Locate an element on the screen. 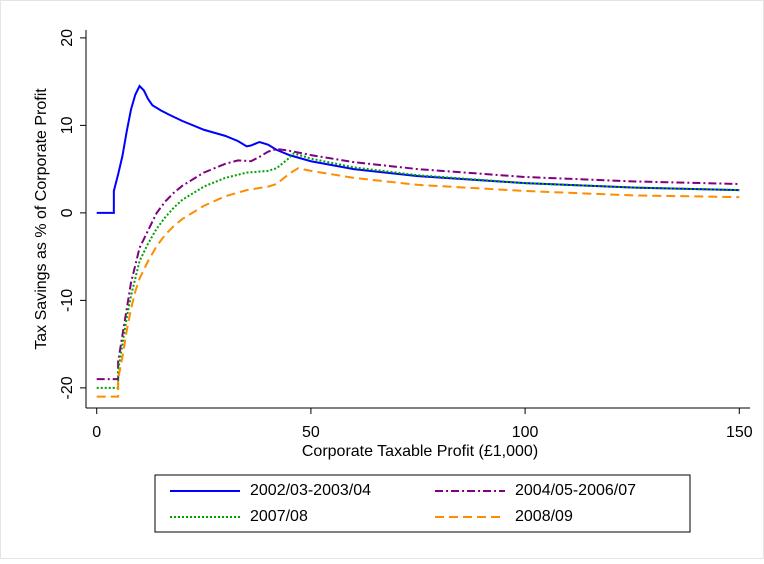 Image resolution: width=764 pixels, height=564 pixels. y-tick-label: 0 is located at coordinates (67, 212).